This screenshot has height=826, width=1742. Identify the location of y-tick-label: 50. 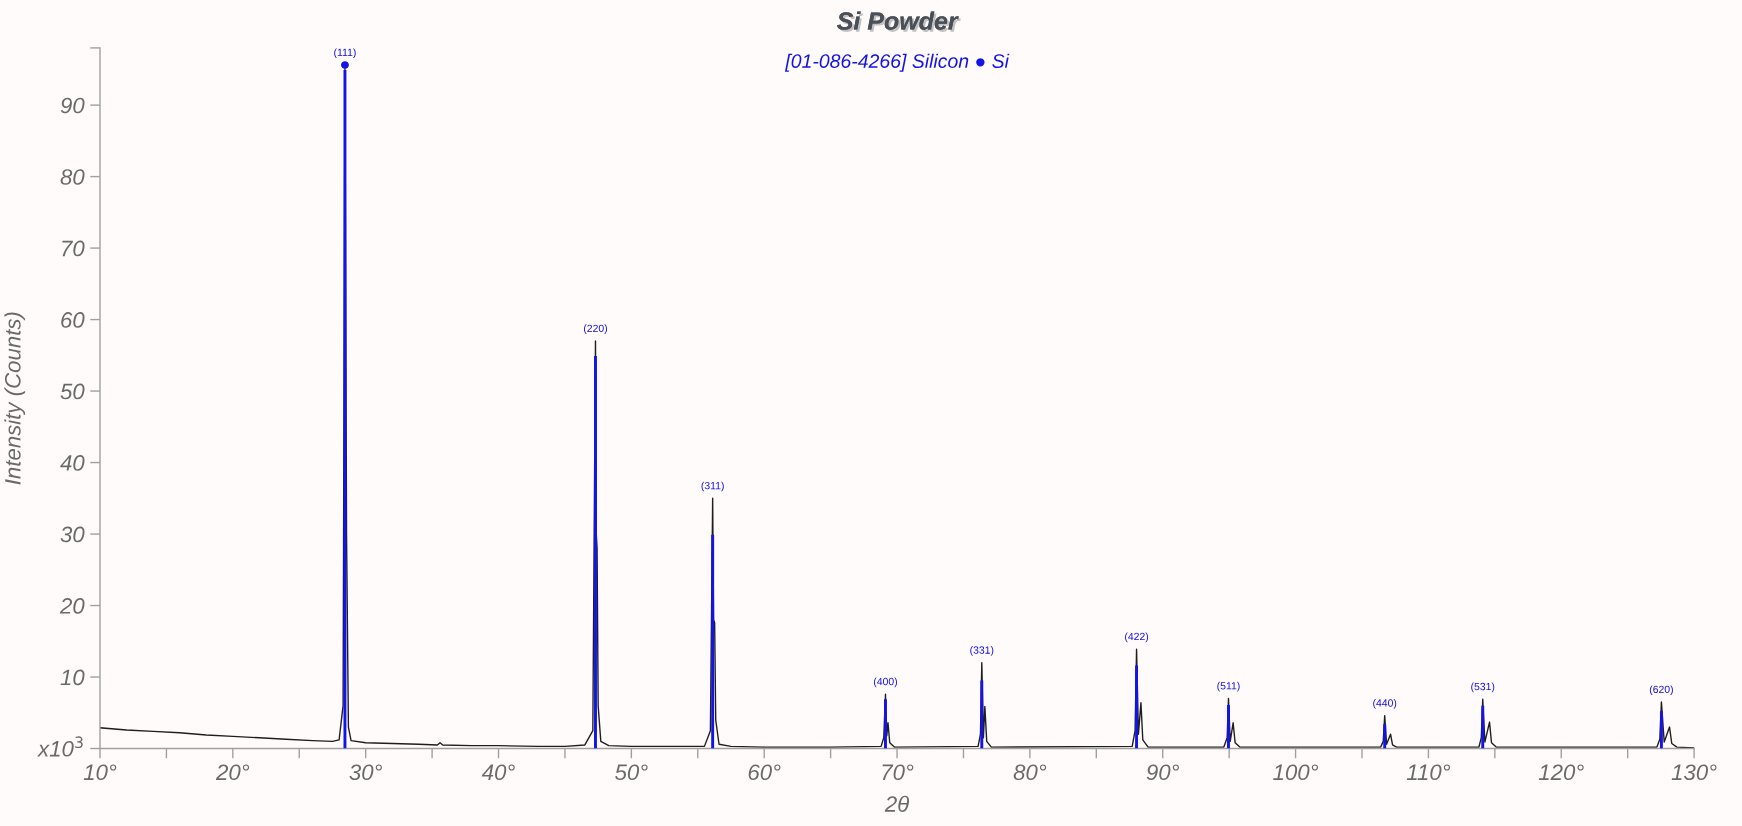
(72, 391).